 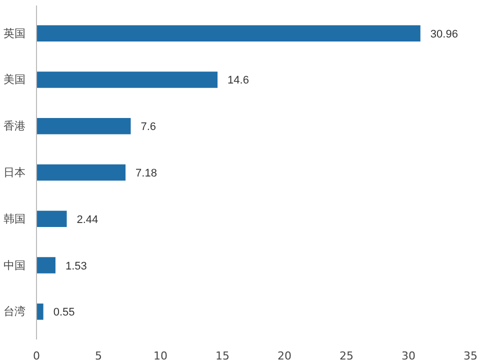 I want to click on x-tick-label: 0, so click(x=36, y=356).